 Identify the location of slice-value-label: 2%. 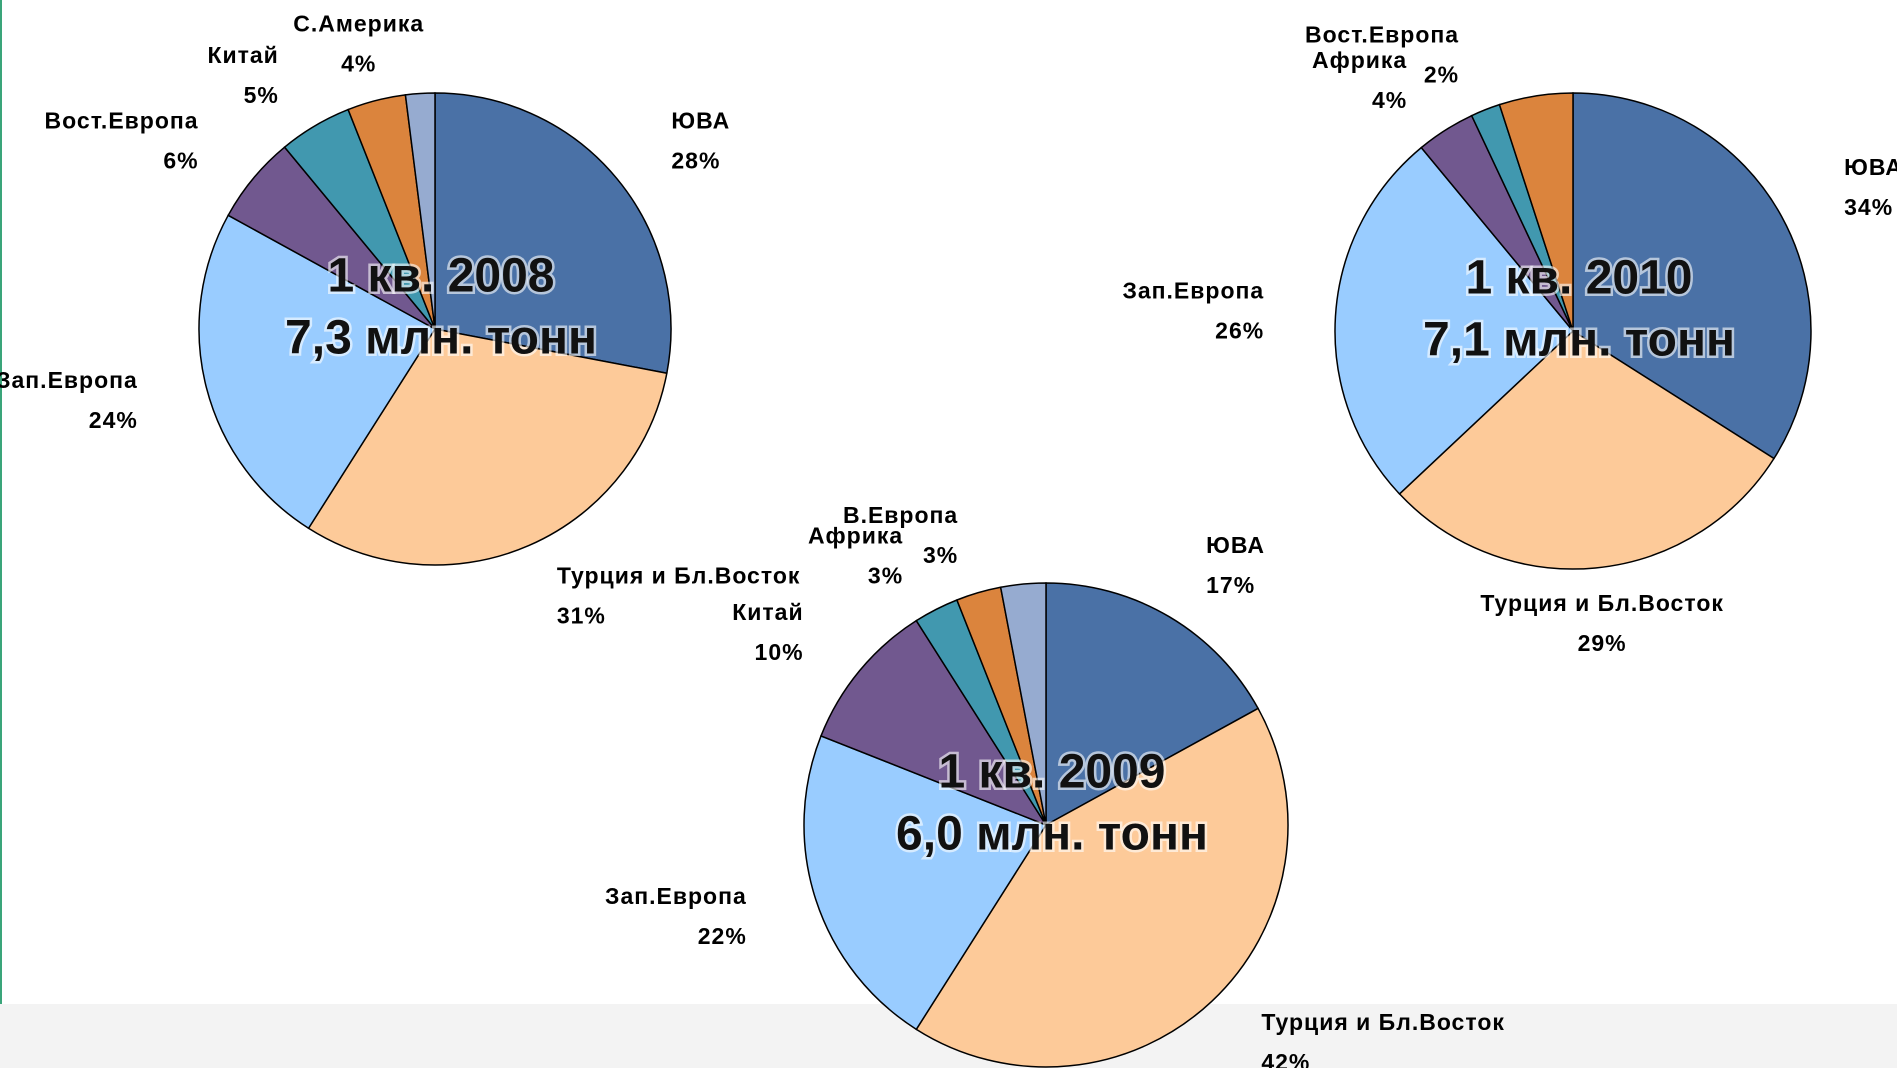
(1441, 75).